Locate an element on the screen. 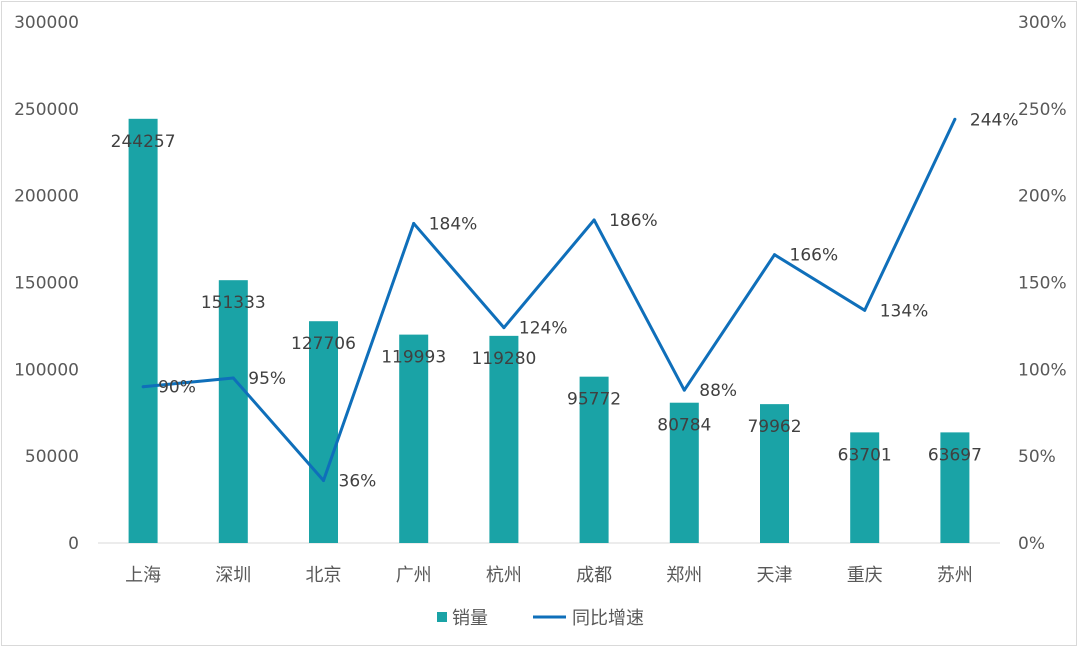  right-tick-label: 300% is located at coordinates (1042, 23).